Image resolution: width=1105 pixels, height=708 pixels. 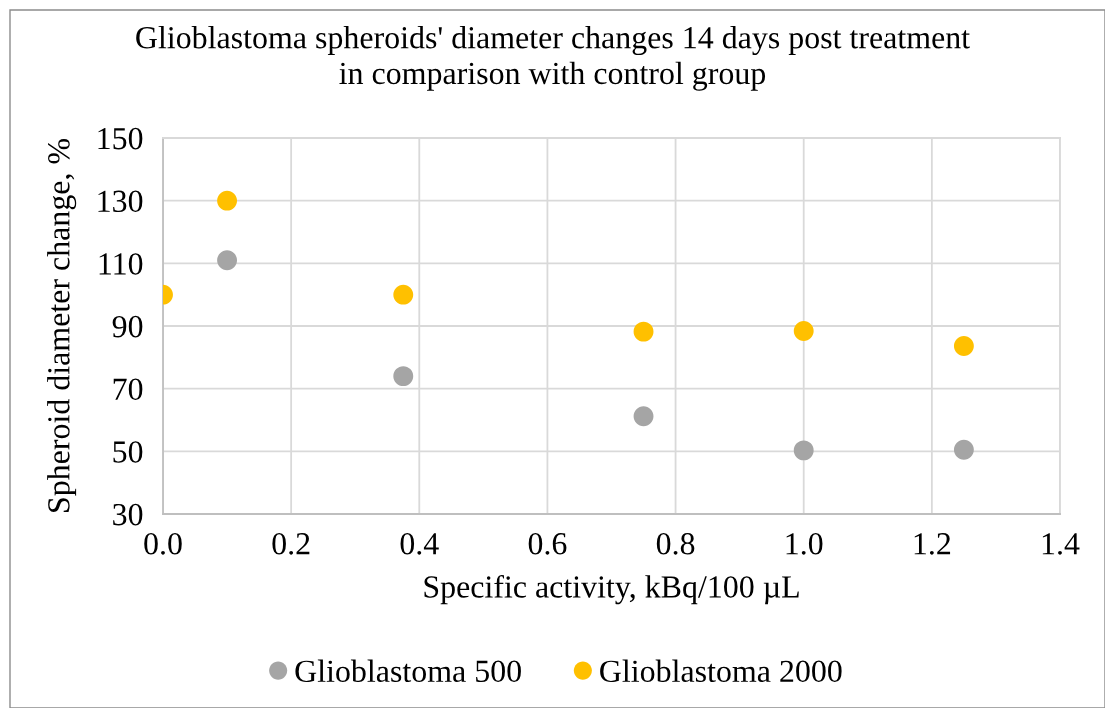 What do you see at coordinates (1061, 544) in the screenshot?
I see `x-tick-label: 1.4` at bounding box center [1061, 544].